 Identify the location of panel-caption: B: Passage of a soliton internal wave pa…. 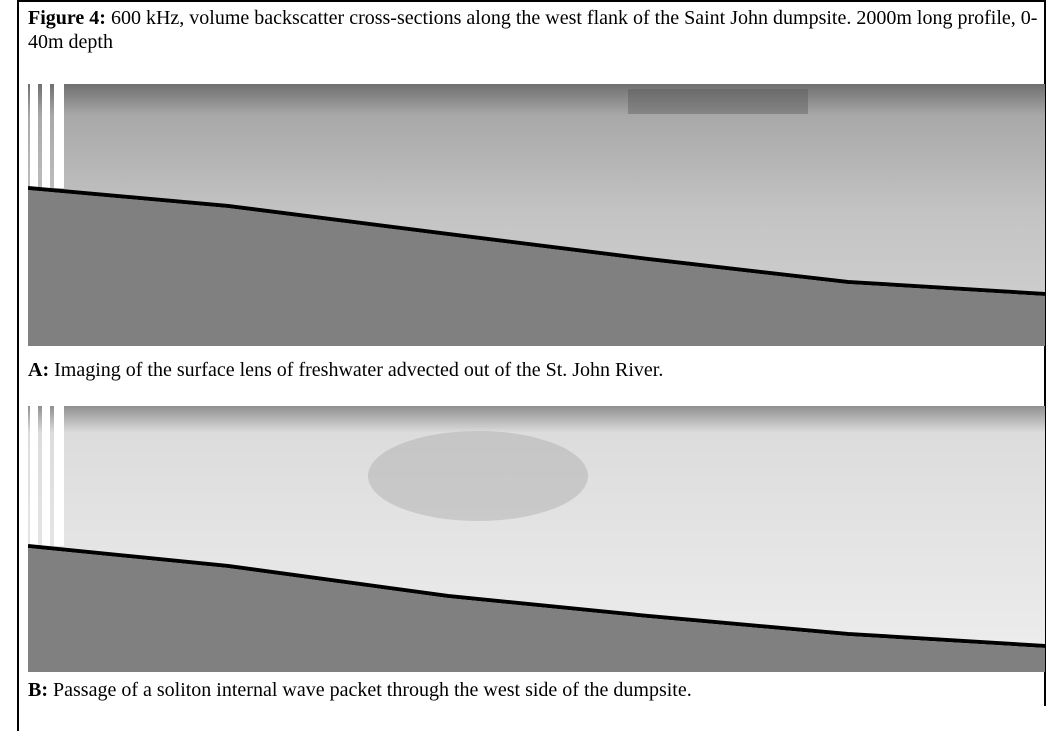
(533, 690).